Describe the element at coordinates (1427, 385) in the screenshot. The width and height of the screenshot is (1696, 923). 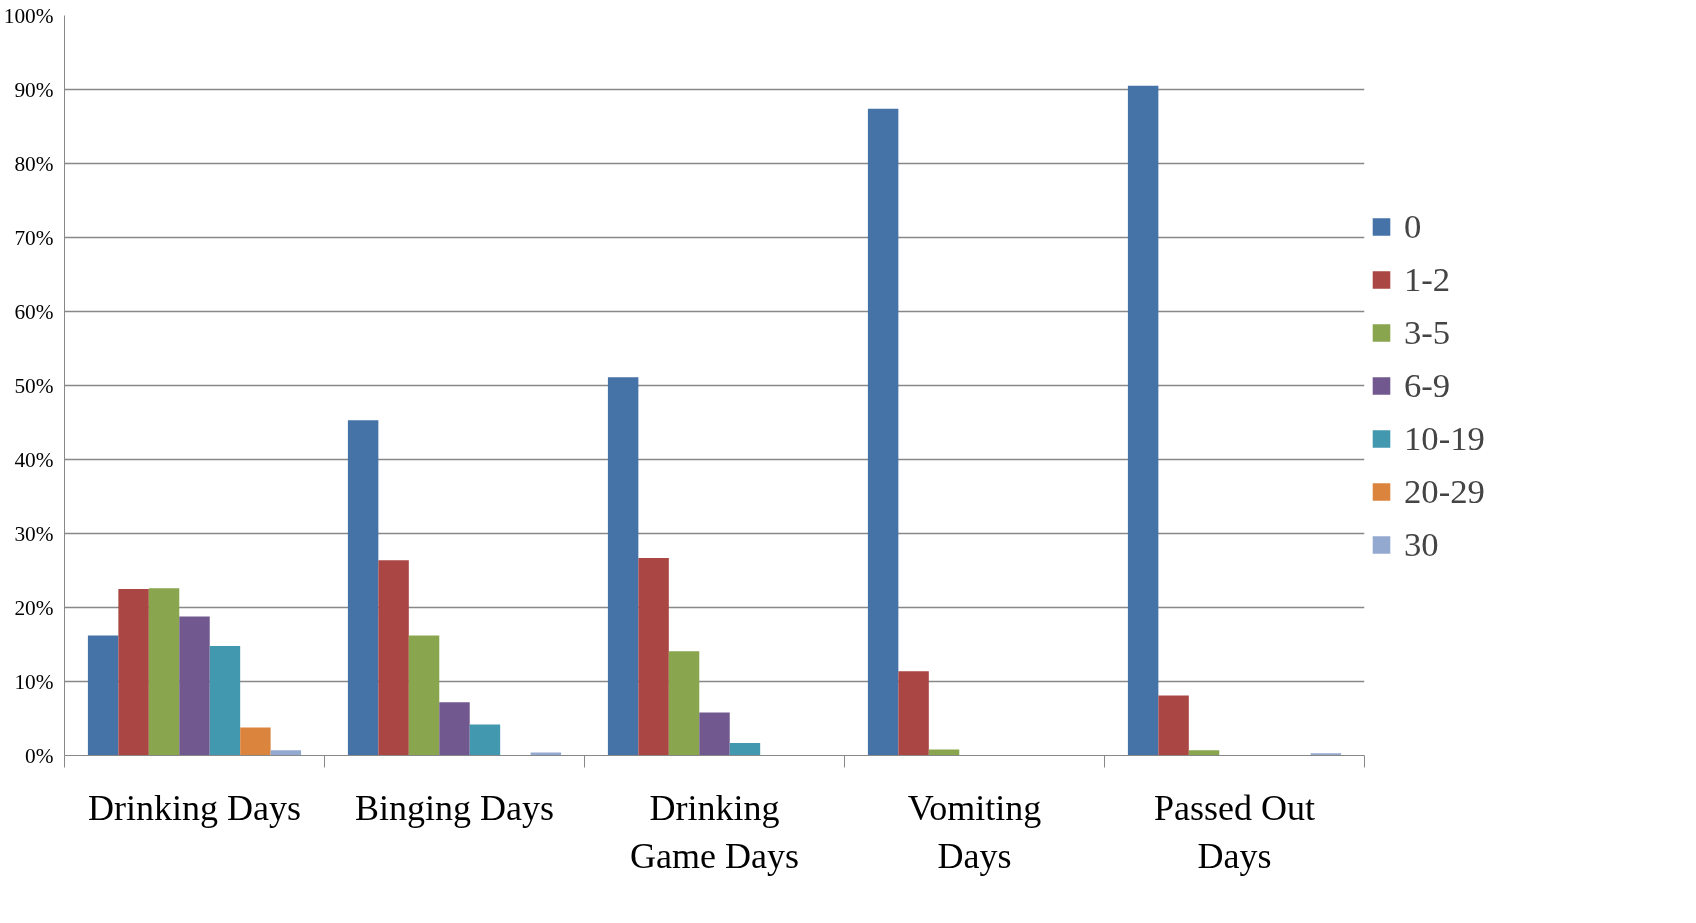
I see `legend-label: 6-9` at that location.